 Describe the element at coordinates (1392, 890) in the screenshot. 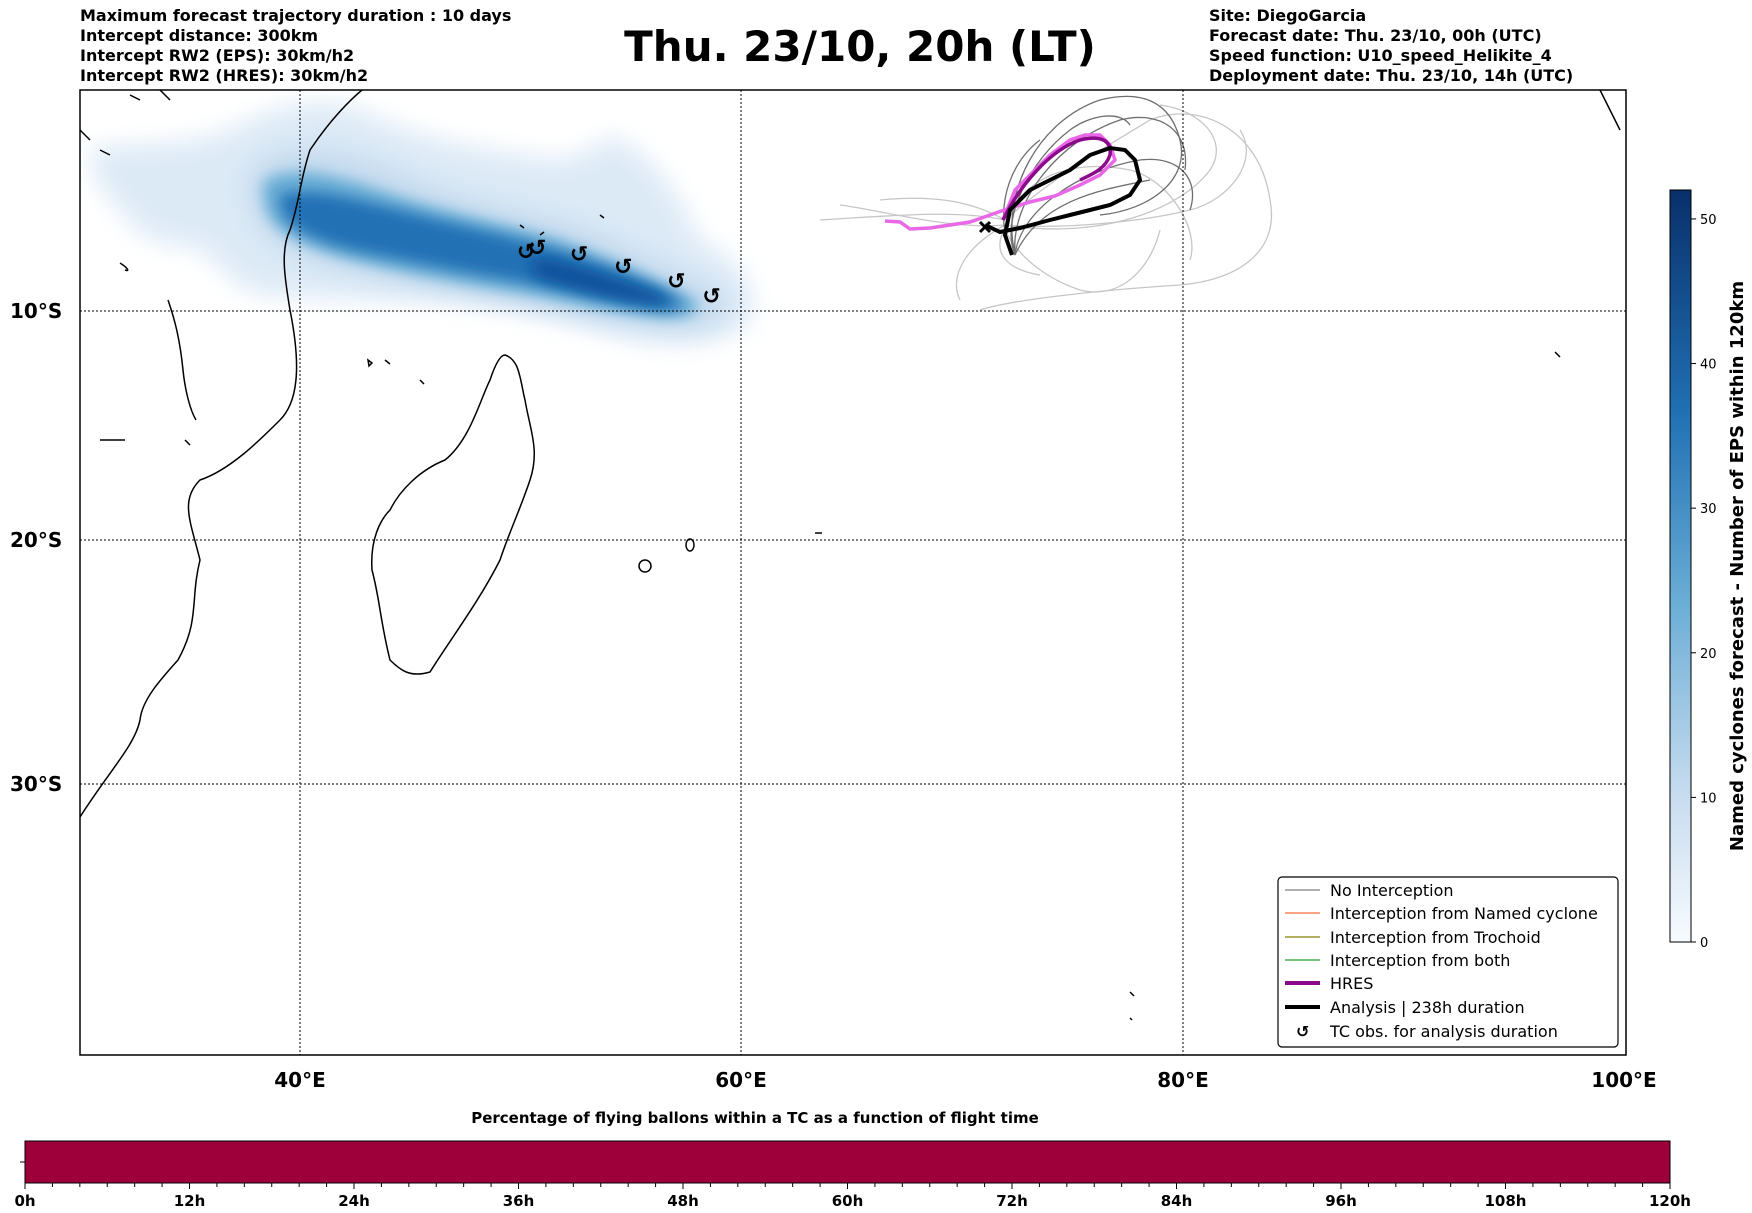

I see `legend-label-no-interception: No Interception` at that location.